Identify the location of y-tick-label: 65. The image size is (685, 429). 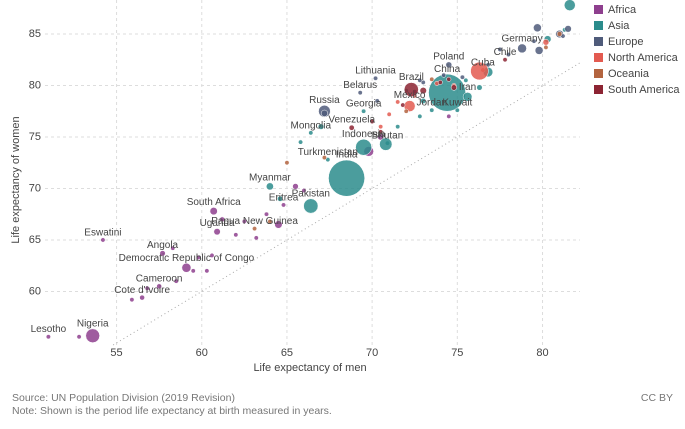
(35, 240).